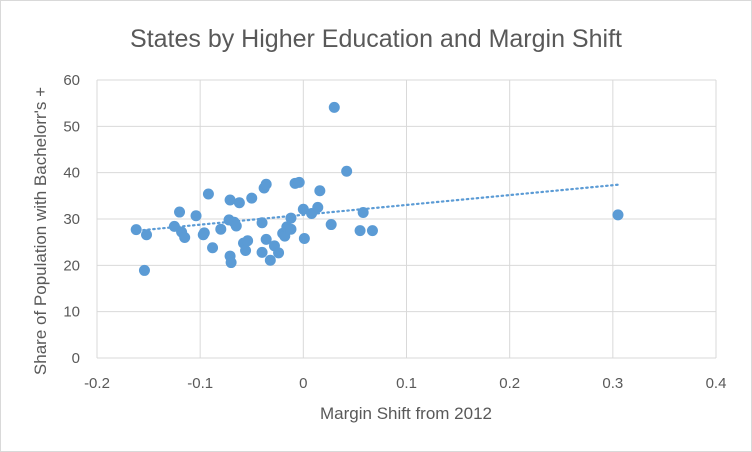  I want to click on x-axis-title: Margin Shift from 2012, so click(406, 413).